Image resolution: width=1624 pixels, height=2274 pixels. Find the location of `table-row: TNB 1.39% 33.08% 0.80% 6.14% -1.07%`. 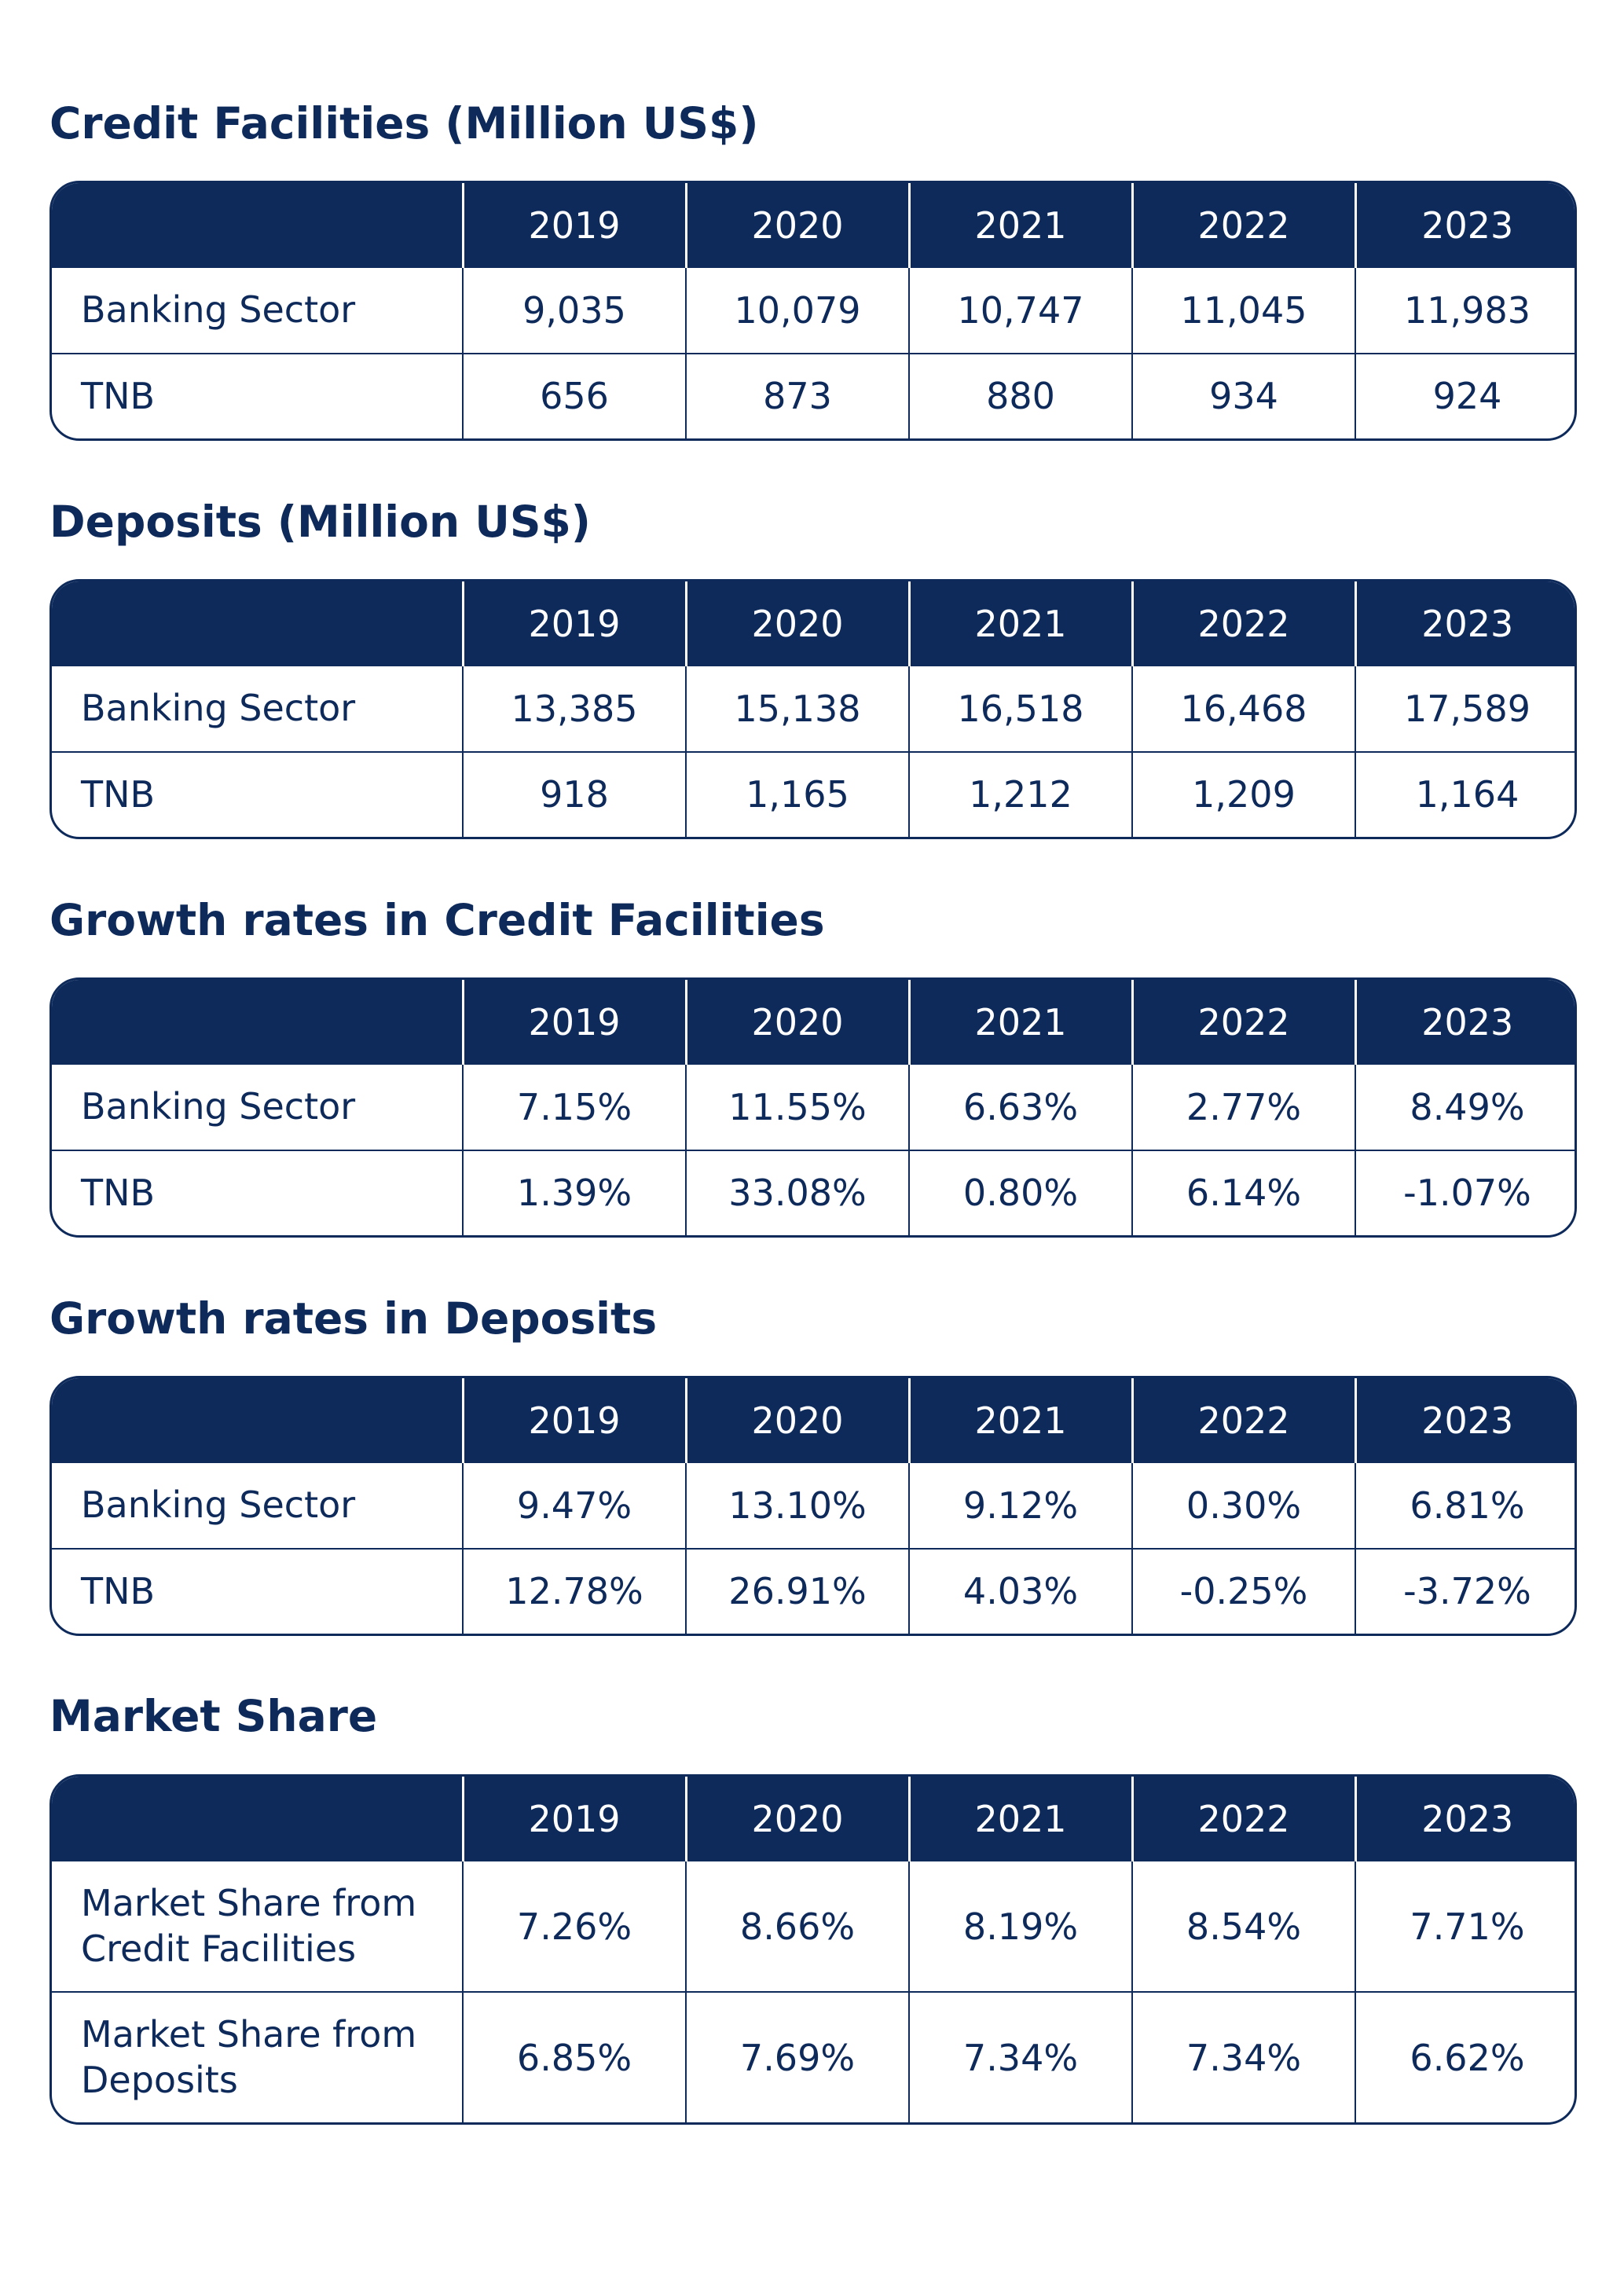

table-row: TNB 1.39% 33.08% 0.80% 6.14% -1.07% is located at coordinates (814, 1192).